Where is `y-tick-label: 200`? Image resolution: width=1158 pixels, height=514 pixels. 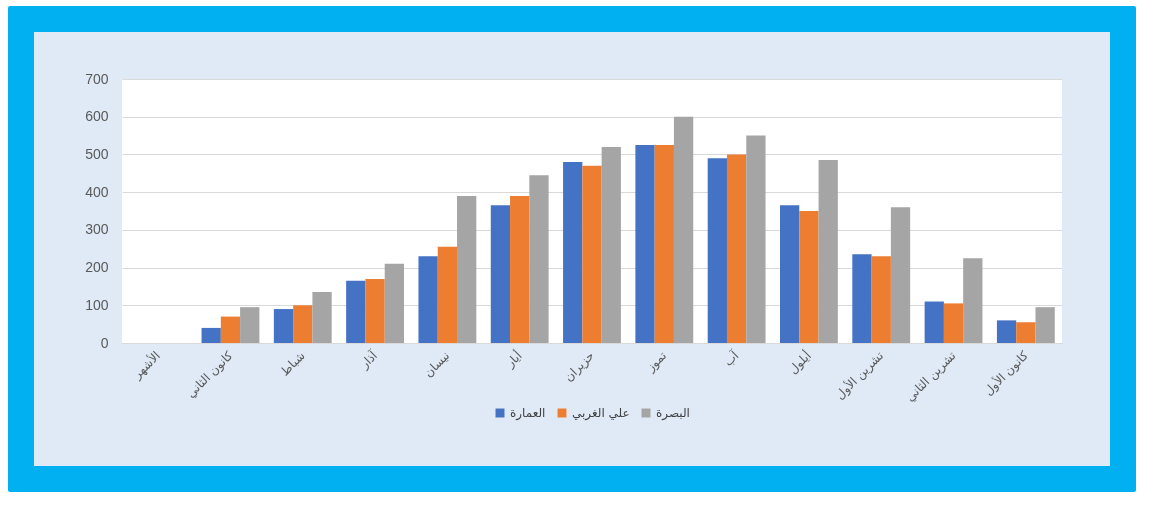 y-tick-label: 200 is located at coordinates (97, 267).